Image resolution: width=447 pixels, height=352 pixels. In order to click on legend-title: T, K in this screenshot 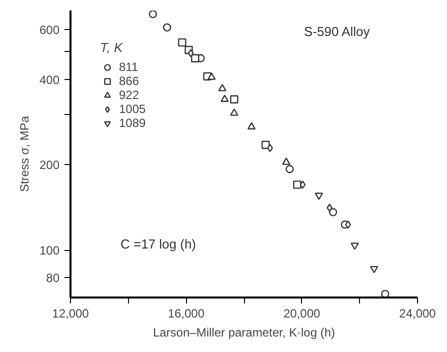, I will do `click(112, 47)`.